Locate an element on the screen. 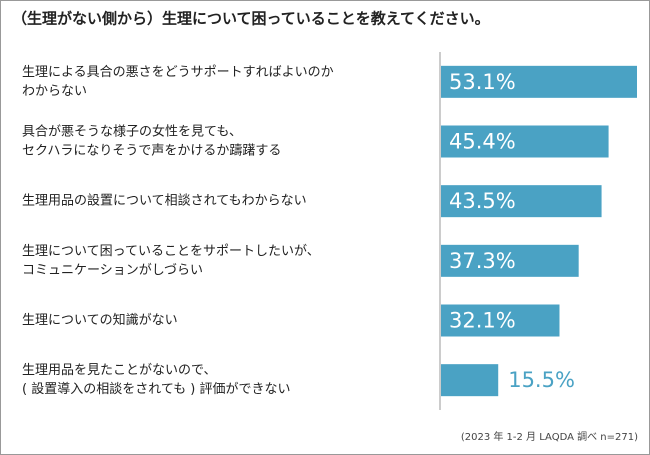  category-label: 生理用品の設置について相談されてもわからない is located at coordinates (164, 201).